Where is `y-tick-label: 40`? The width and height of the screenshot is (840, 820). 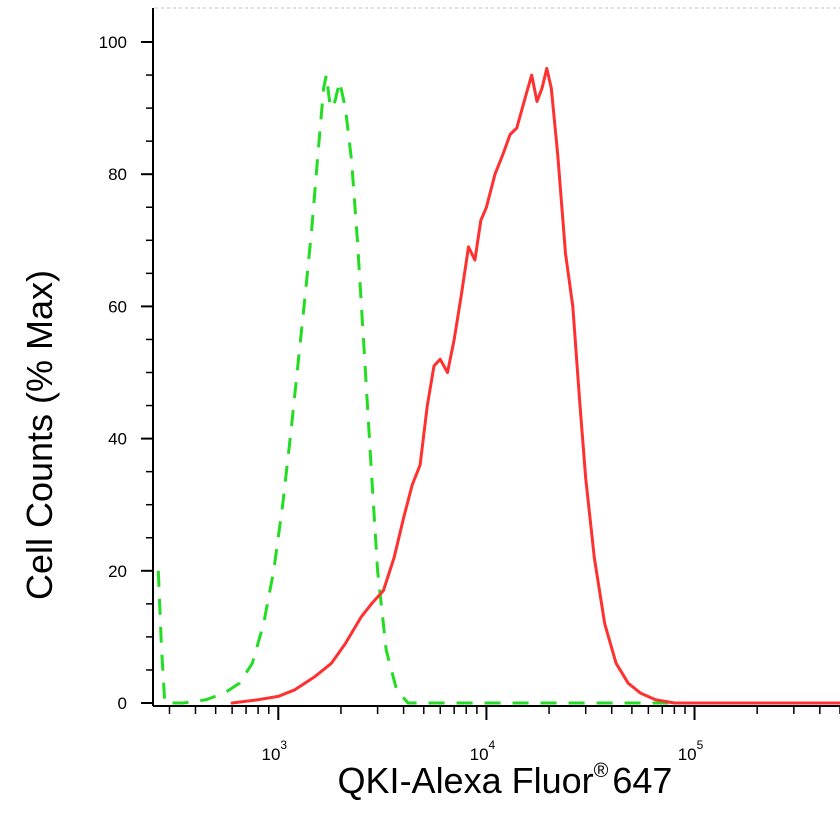 y-tick-label: 40 is located at coordinates (117, 439).